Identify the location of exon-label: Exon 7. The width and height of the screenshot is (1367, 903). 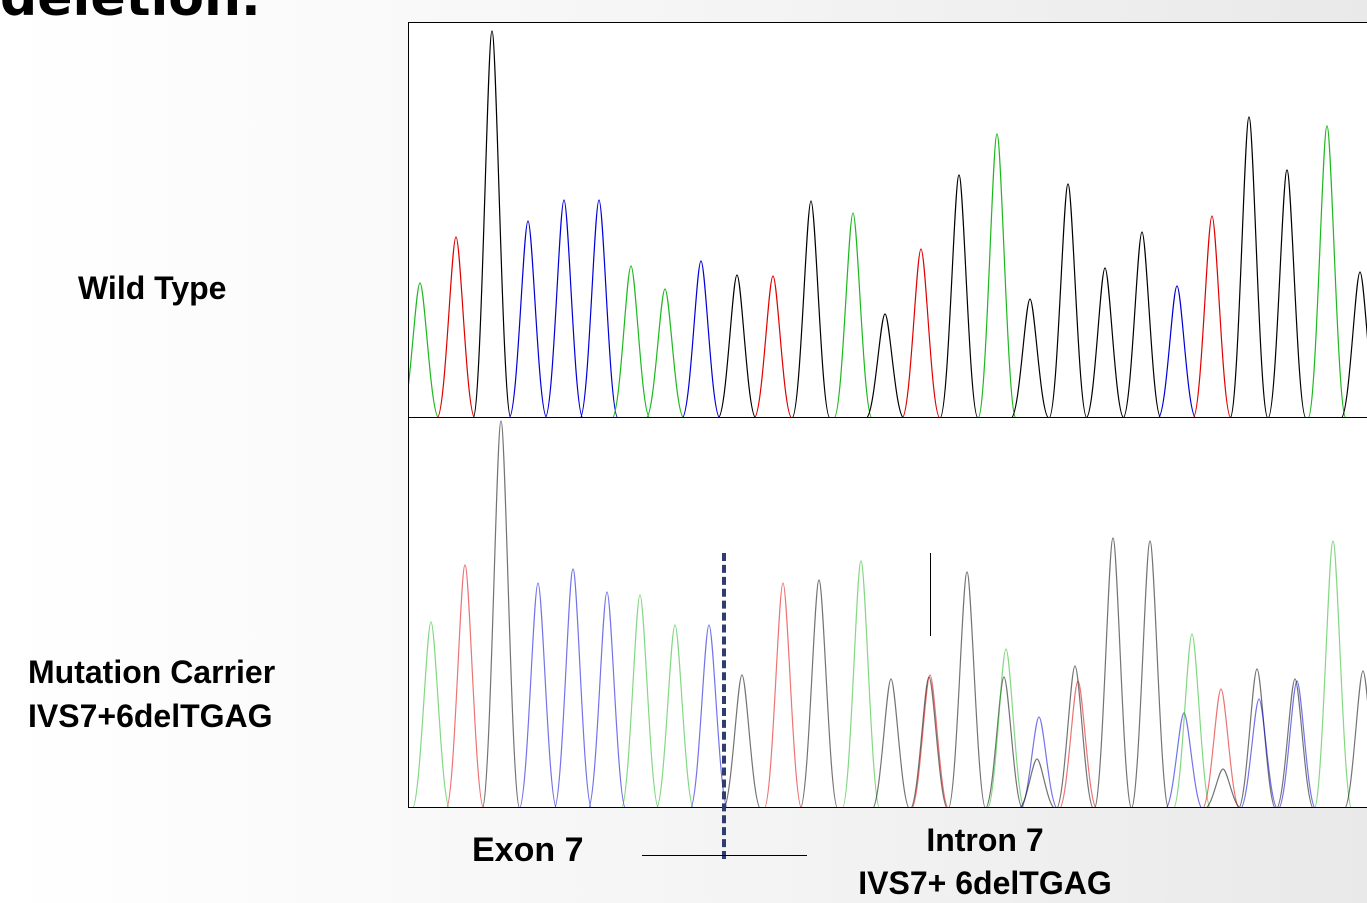
(528, 850).